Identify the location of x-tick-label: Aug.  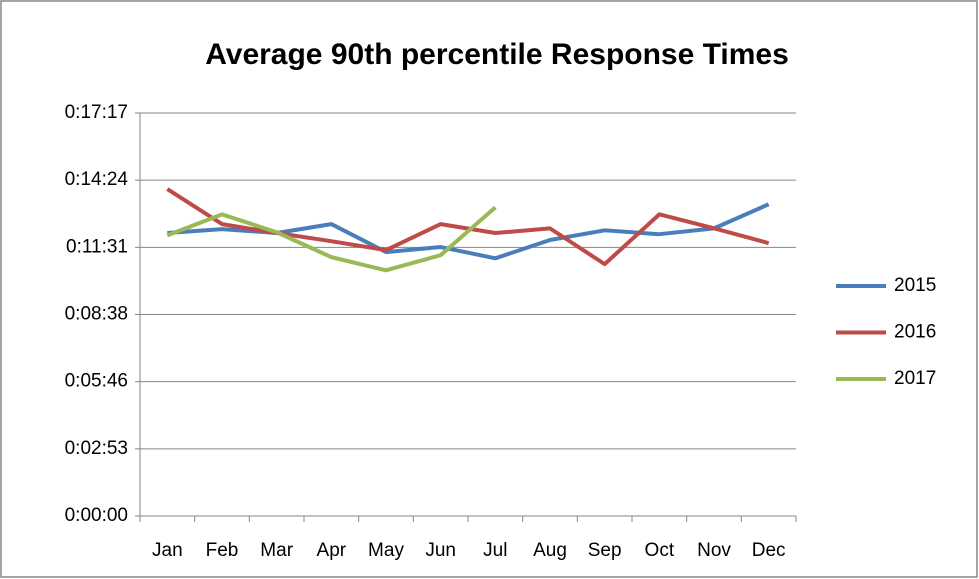
(550, 550).